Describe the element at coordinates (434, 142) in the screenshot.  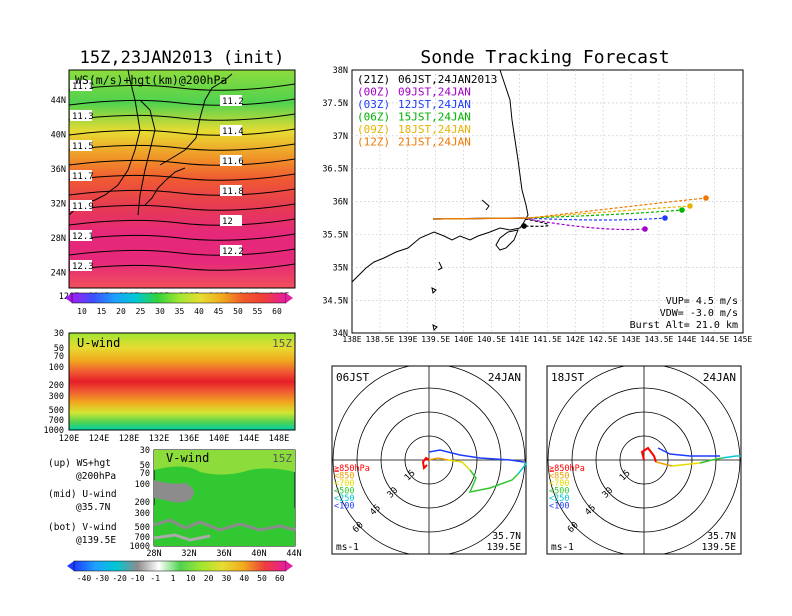
I see `svg-text: 21JST,24JAN` at that location.